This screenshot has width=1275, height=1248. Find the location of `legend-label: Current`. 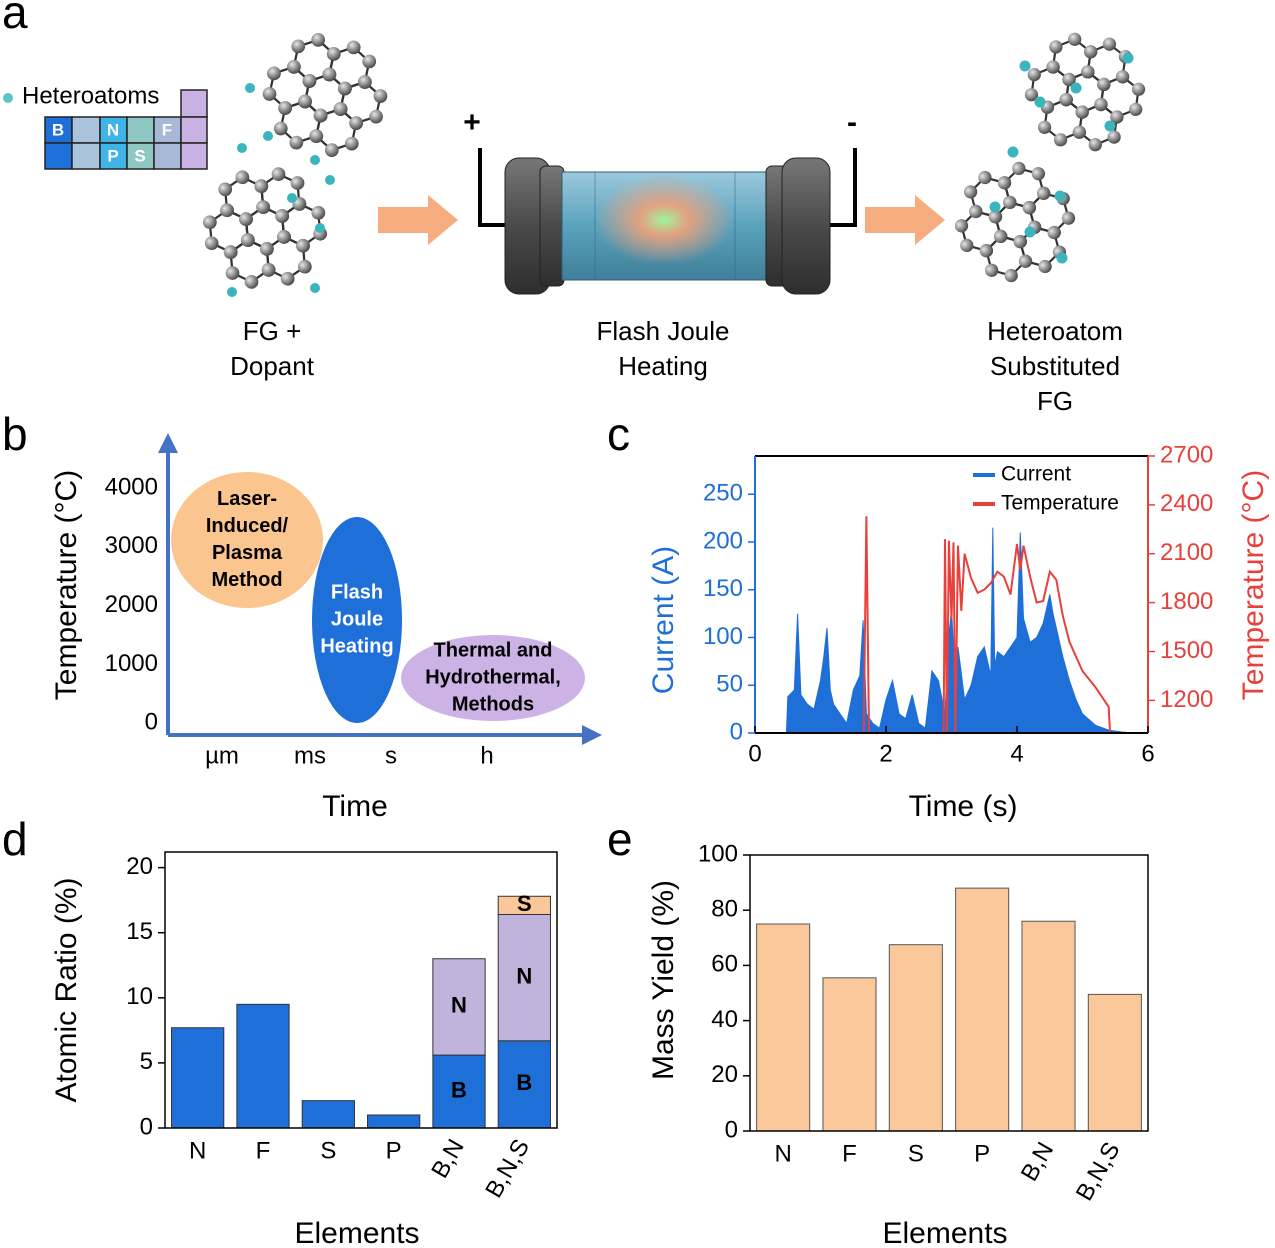

legend-label: Current is located at coordinates (1036, 474).